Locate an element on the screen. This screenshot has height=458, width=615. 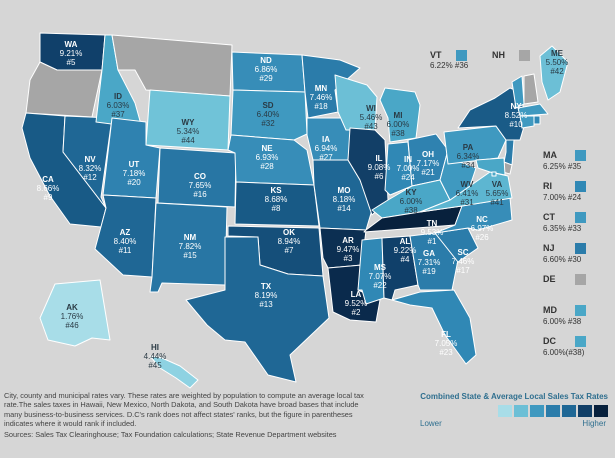
legend-swatches is located at coordinates (510, 411).